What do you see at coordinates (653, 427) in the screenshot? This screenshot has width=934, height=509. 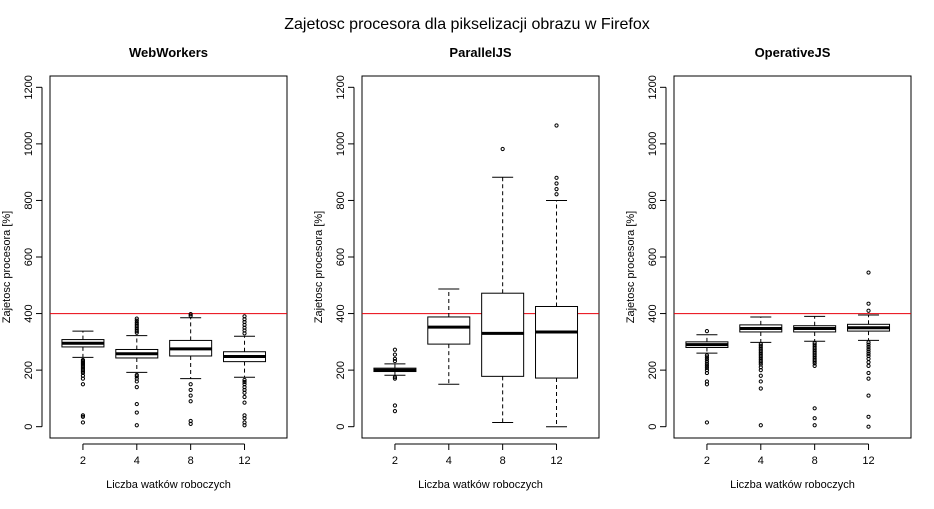 I see `y-tick-label: 0` at bounding box center [653, 427].